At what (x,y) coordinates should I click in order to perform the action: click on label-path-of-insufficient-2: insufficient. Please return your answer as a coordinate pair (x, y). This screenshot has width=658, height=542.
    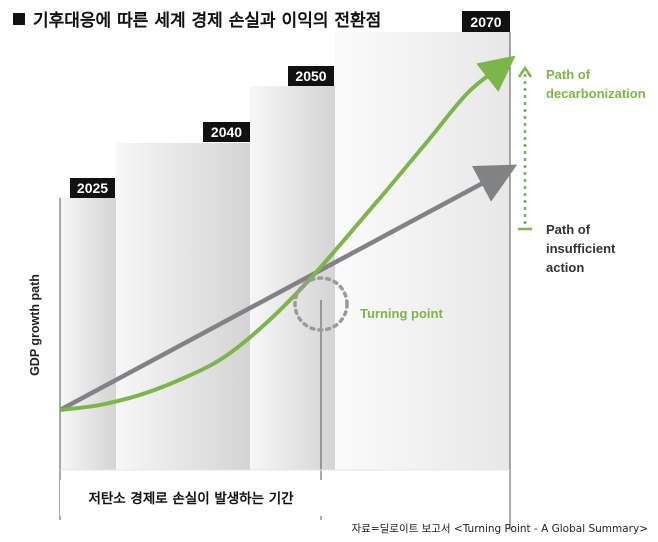
    Looking at the image, I should click on (581, 248).